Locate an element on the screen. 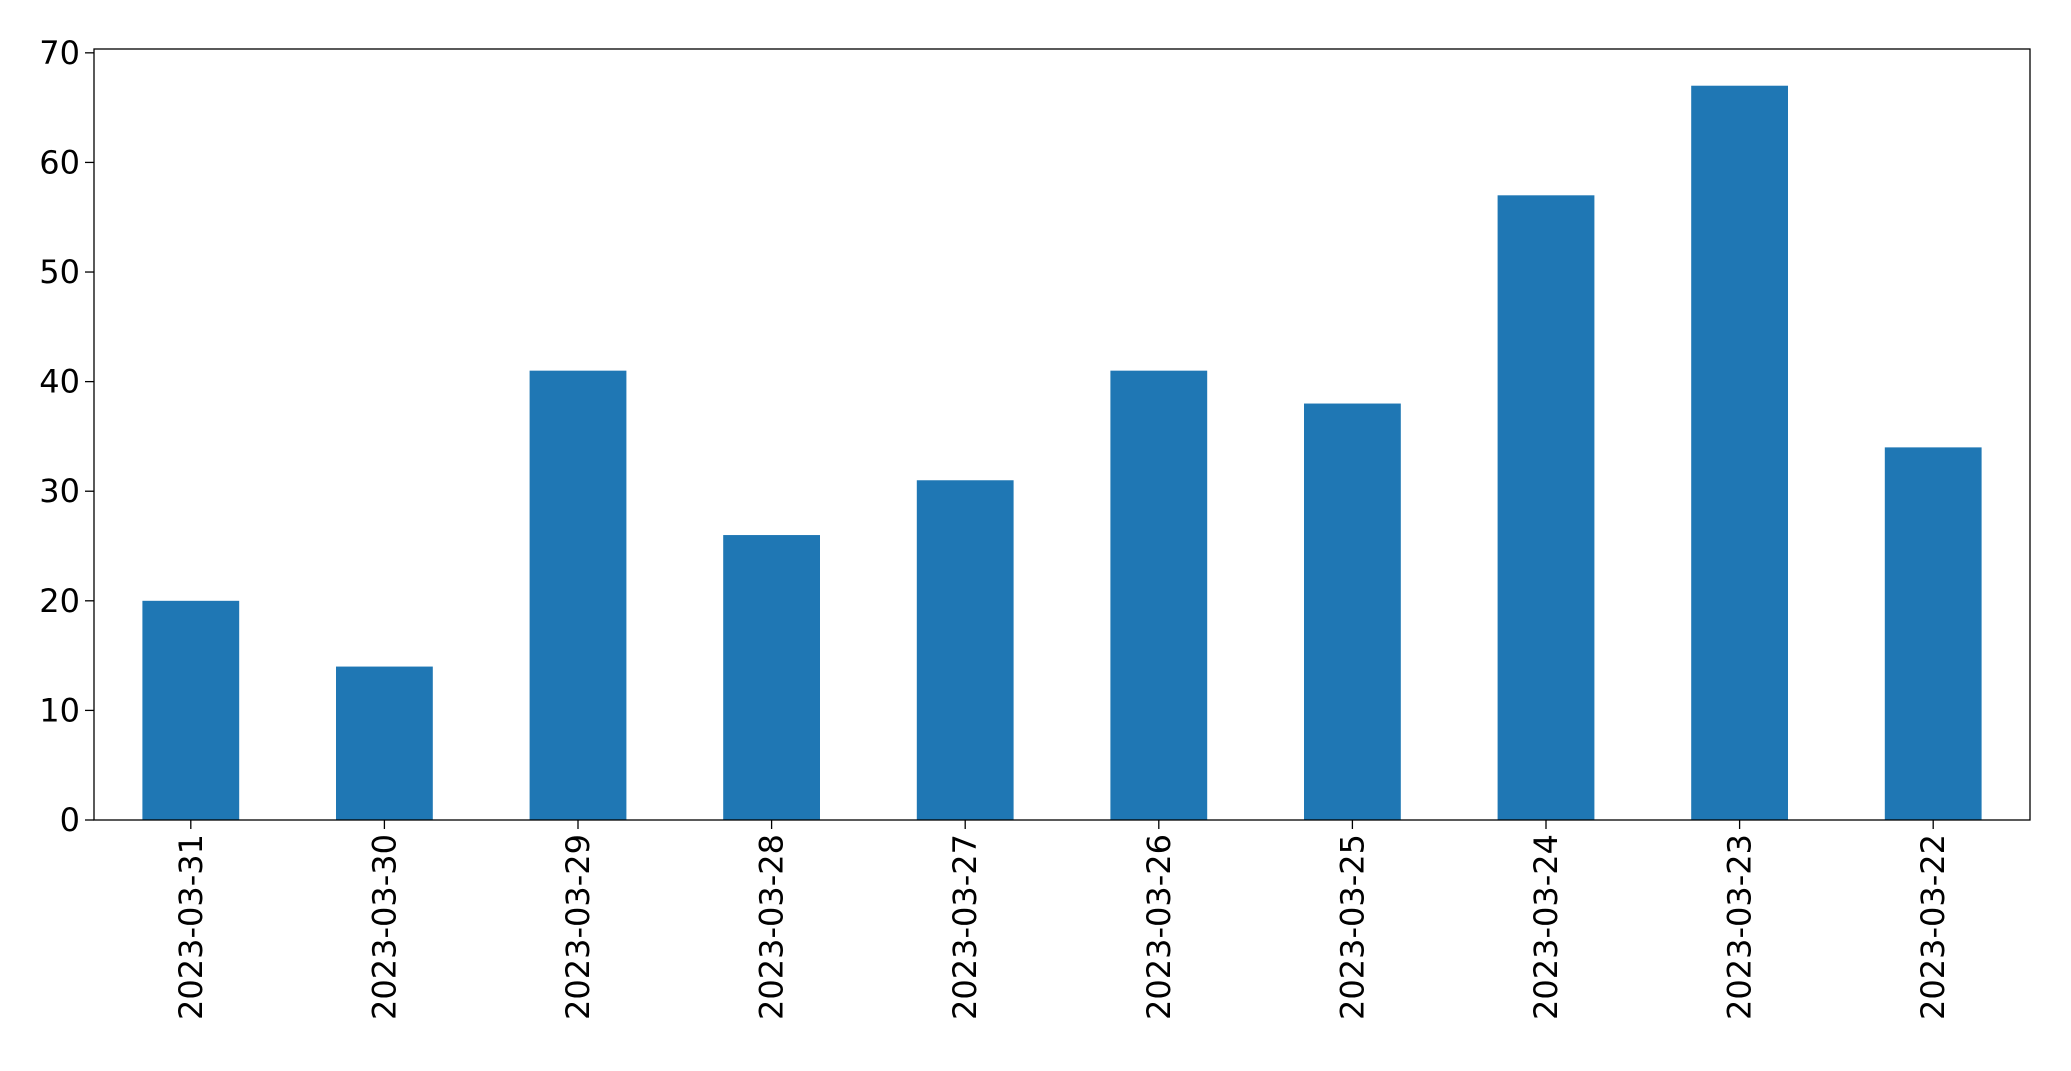  x-tick-label: 2023-03-26 is located at coordinates (1159, 927).